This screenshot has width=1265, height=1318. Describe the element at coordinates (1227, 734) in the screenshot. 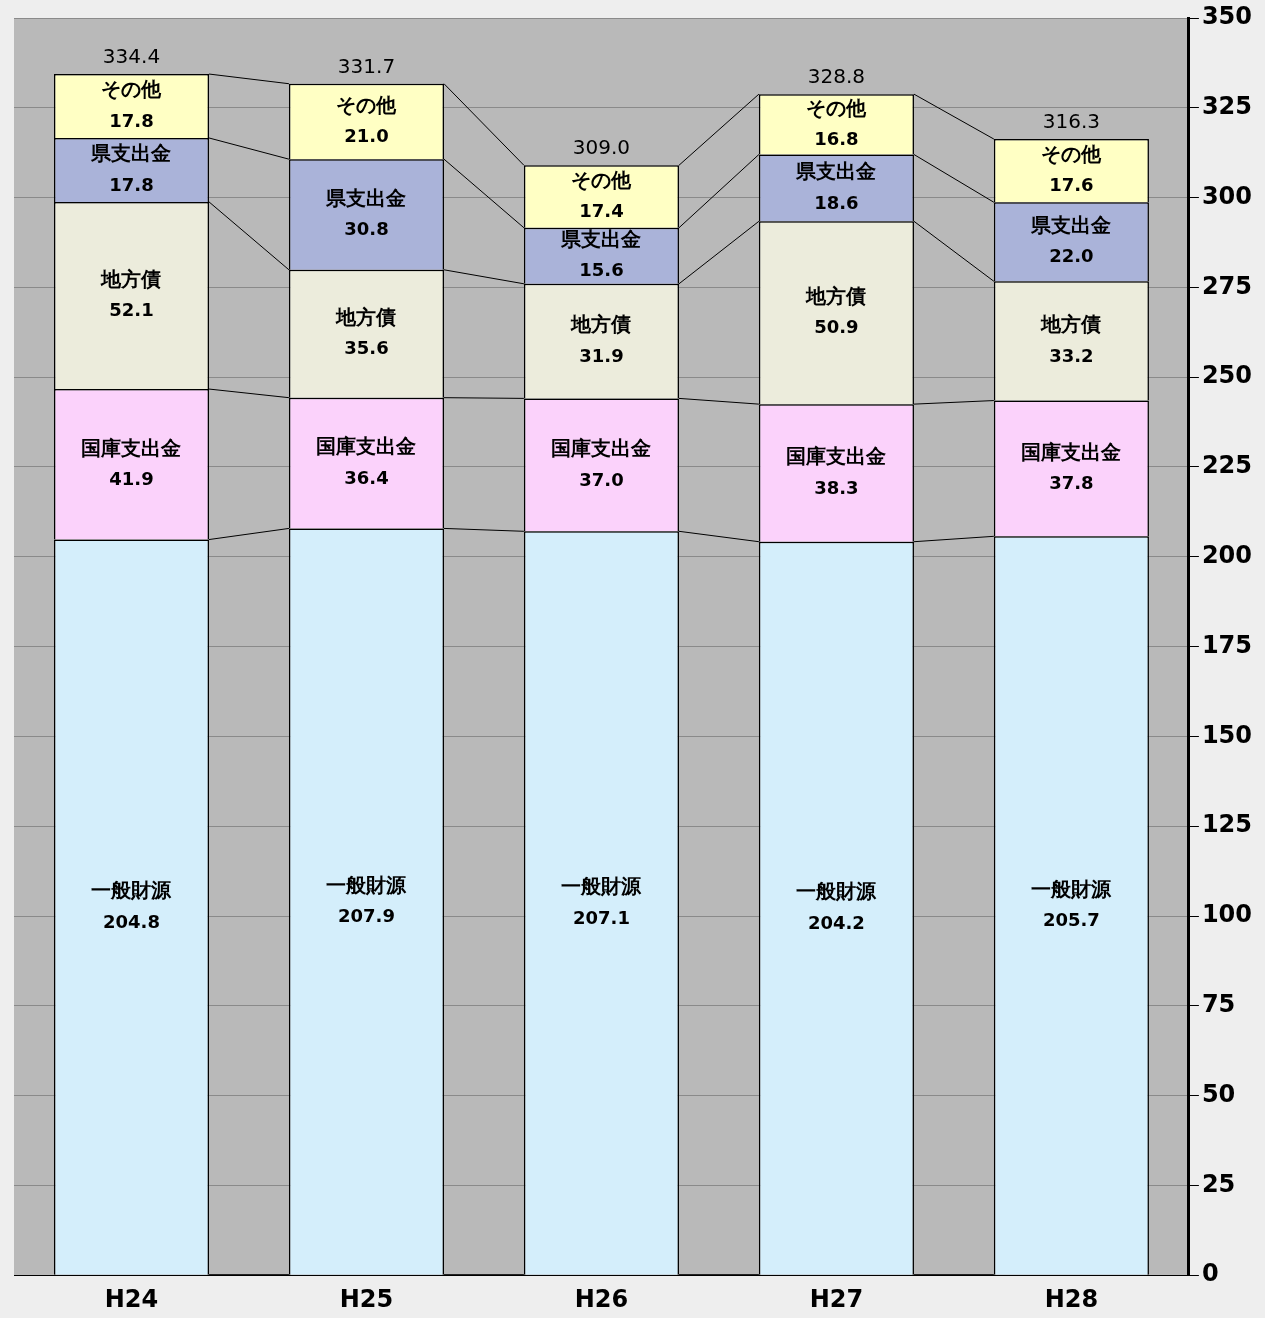

I see `y-tick-label: 150` at that location.